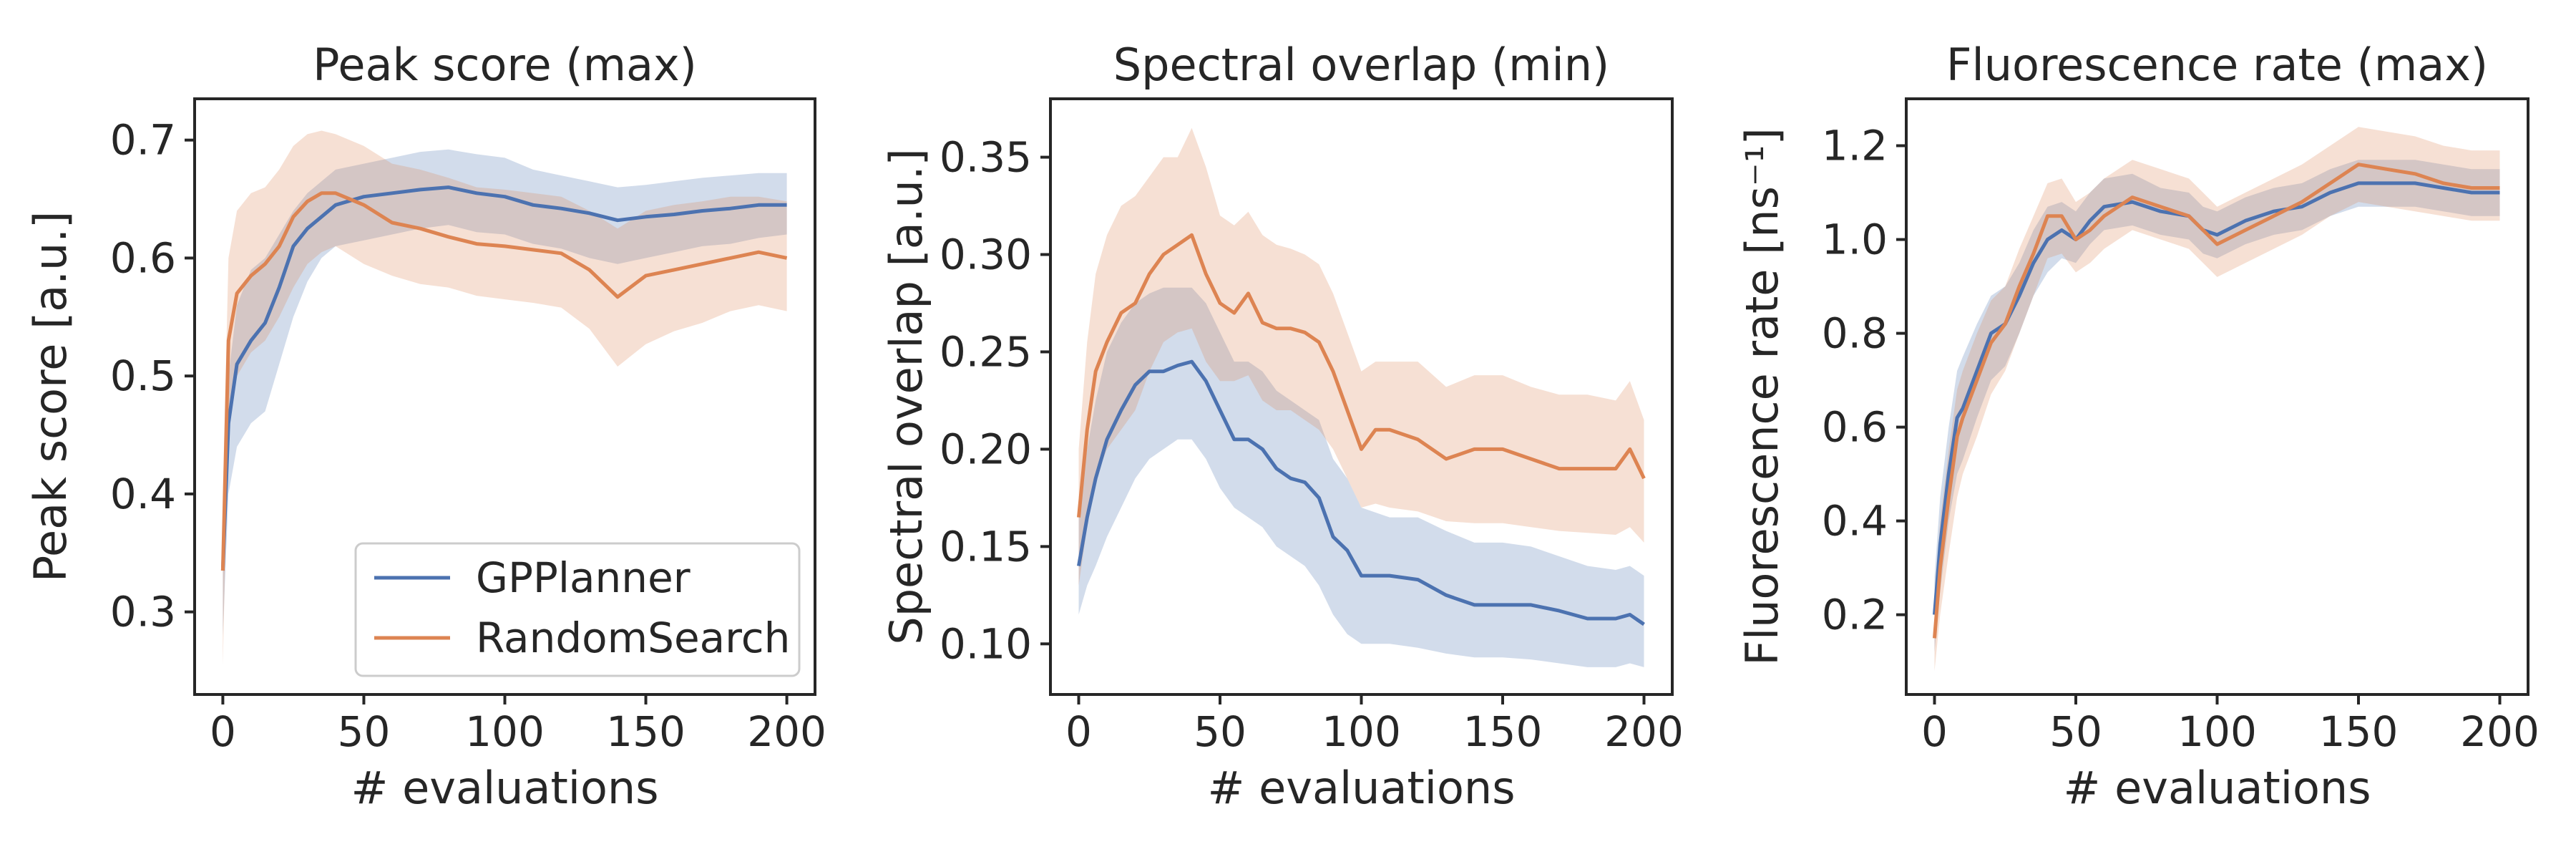  I want to click on y-axis-label: Spectral overlap [a.u.], so click(906, 396).